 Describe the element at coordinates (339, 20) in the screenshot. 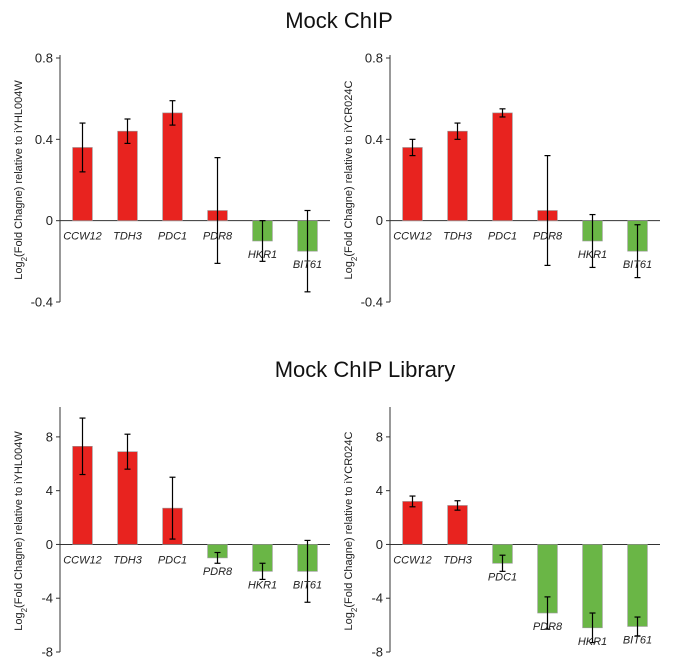

I see `section-title-mock-chip: Mock ChIP` at that location.